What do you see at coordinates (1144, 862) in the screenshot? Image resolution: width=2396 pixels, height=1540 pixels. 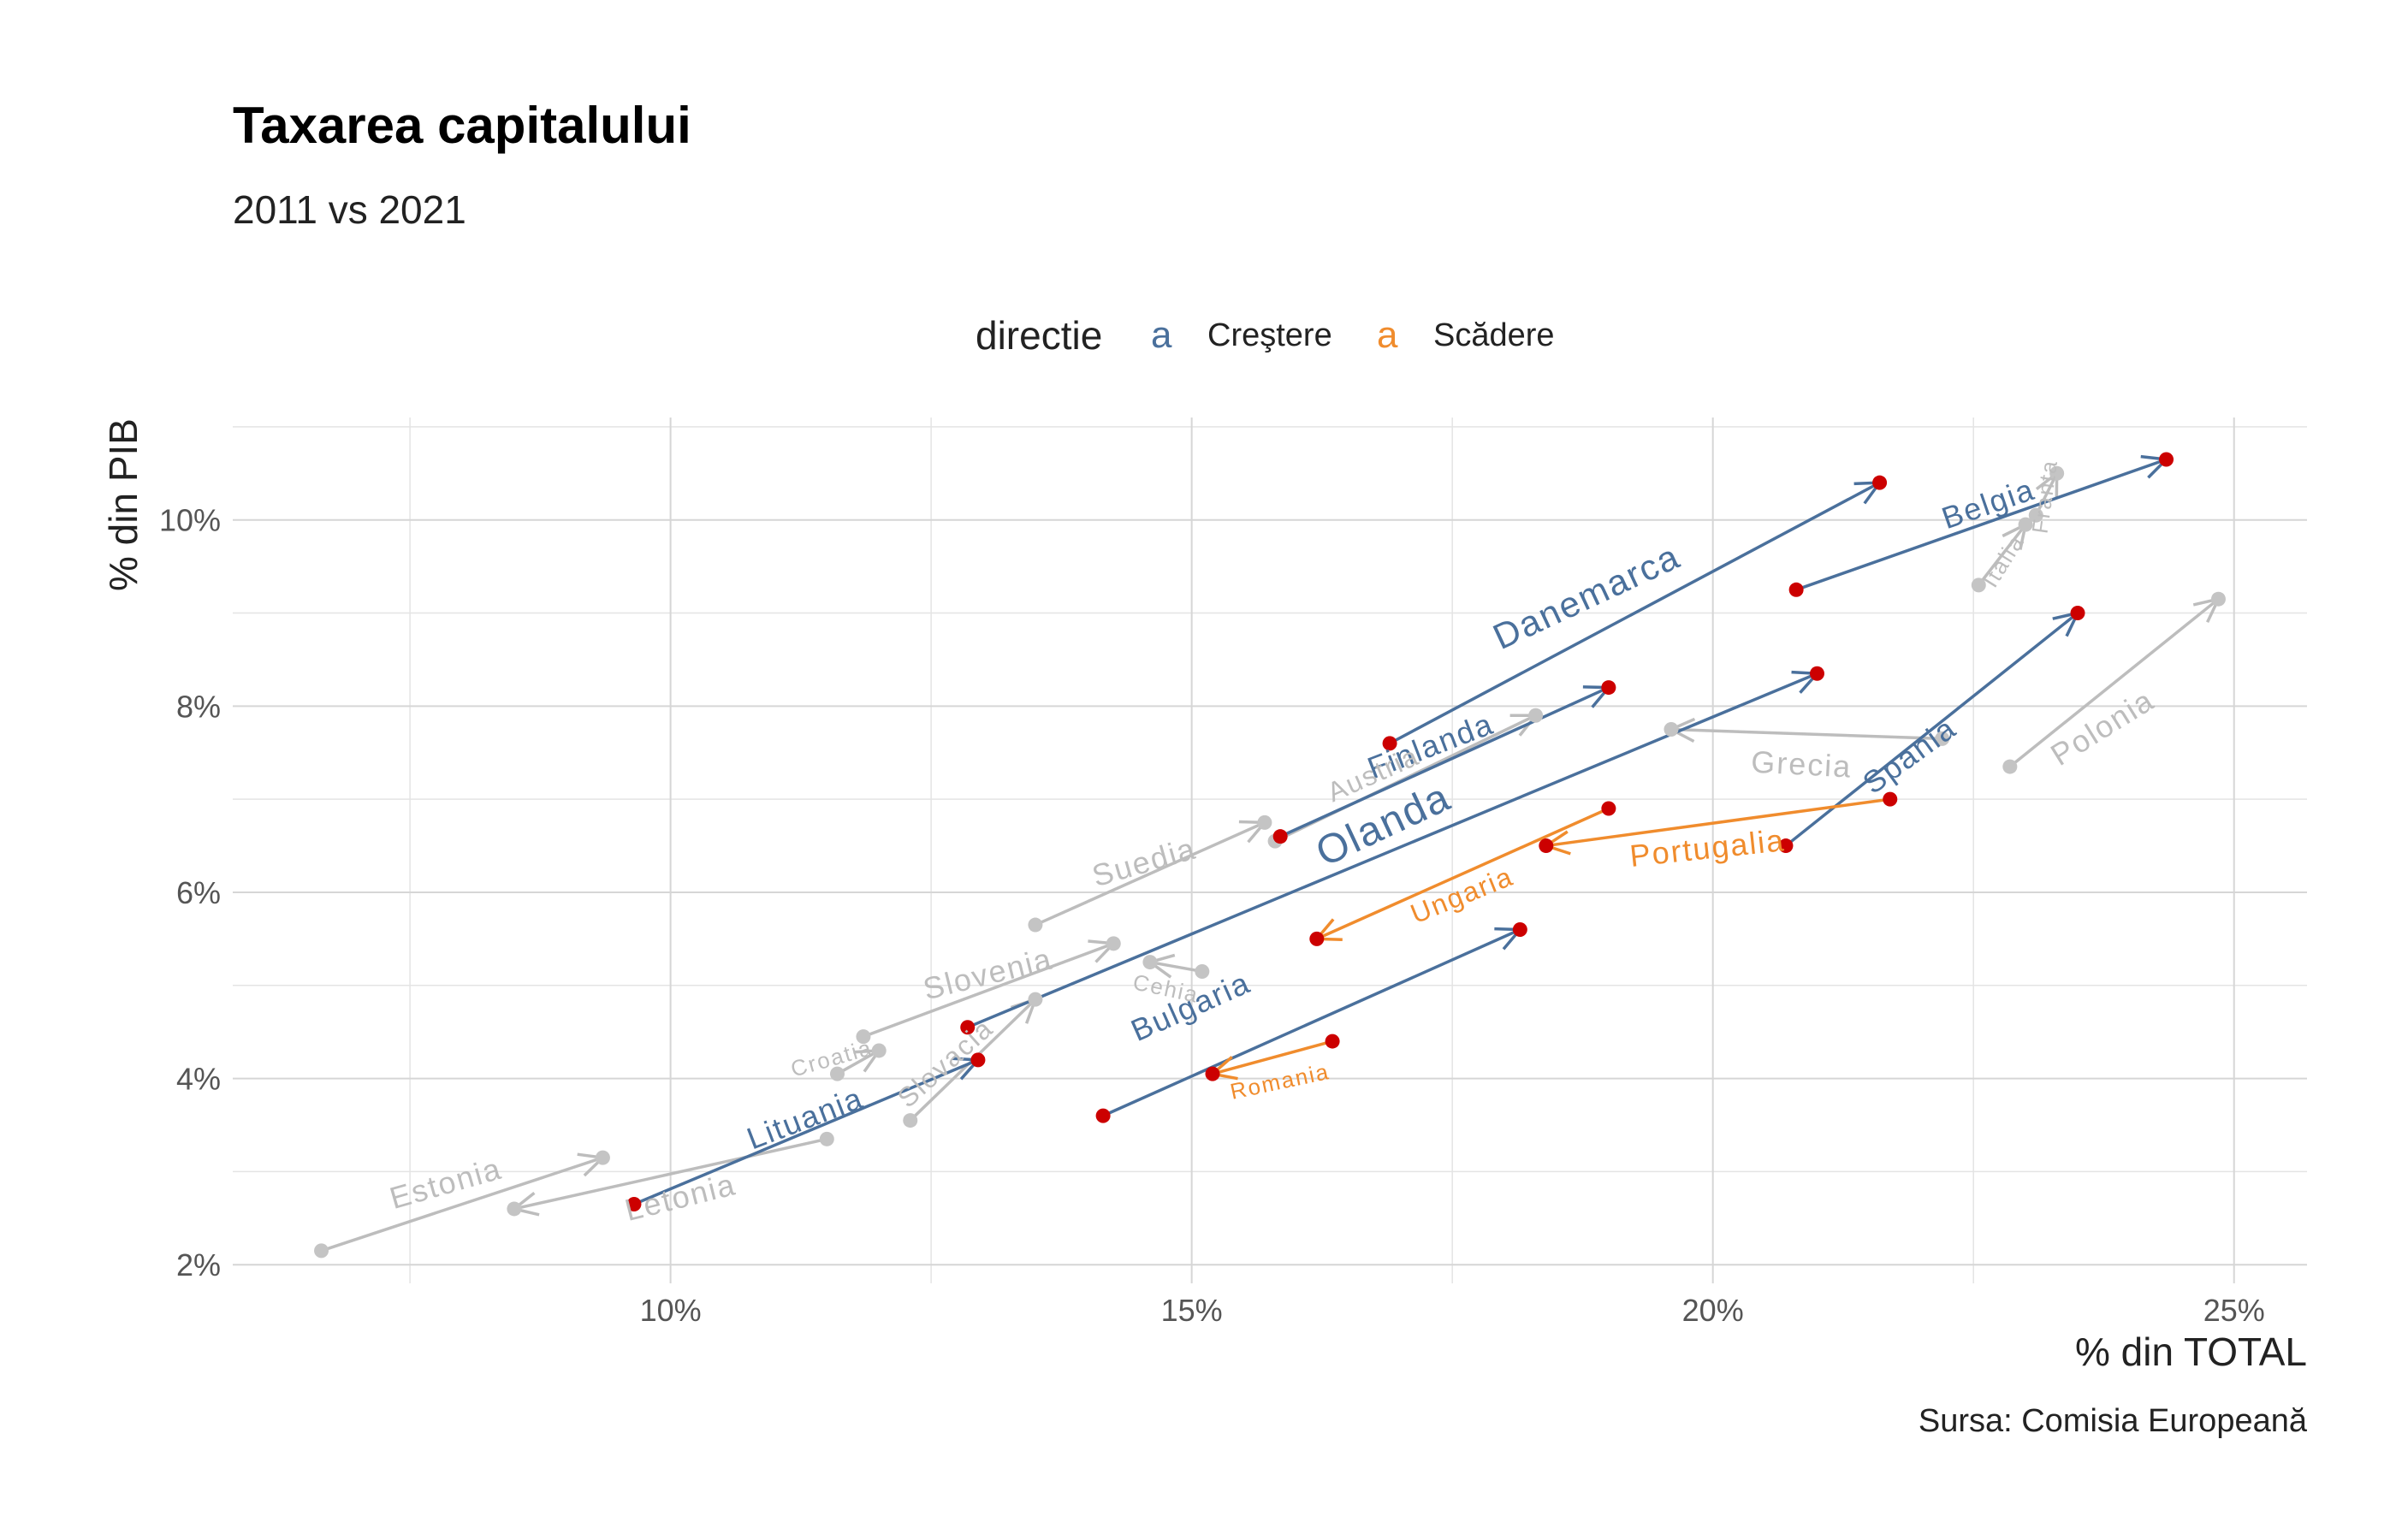 I see `label-suedia: Suedia` at bounding box center [1144, 862].